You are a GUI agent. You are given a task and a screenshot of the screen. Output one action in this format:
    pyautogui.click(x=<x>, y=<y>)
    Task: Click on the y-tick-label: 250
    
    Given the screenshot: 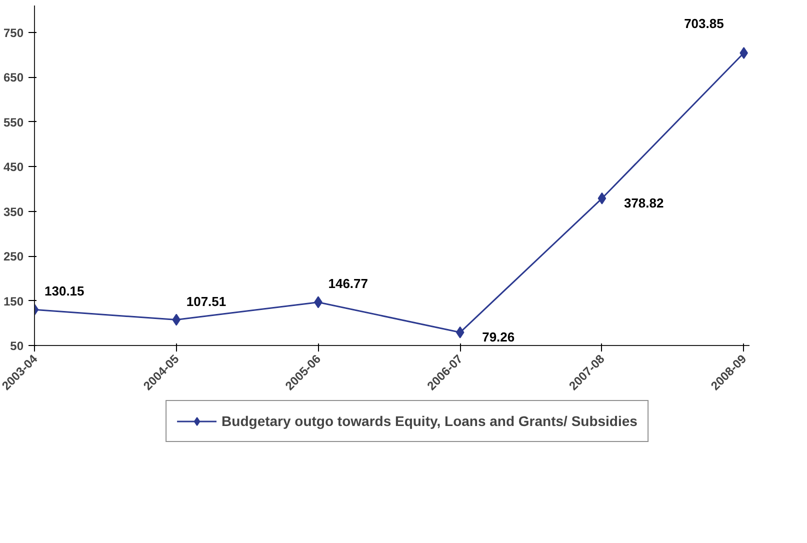 What is the action you would take?
    pyautogui.click(x=13, y=257)
    